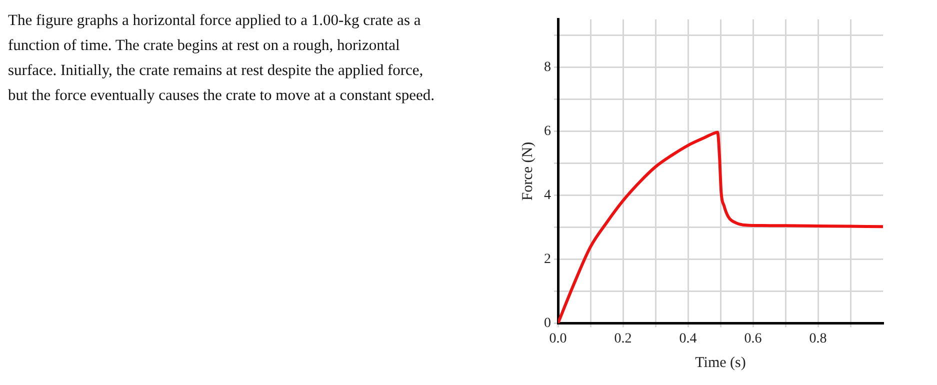 The height and width of the screenshot is (385, 937). I want to click on y-tick-label: 6, so click(547, 131).